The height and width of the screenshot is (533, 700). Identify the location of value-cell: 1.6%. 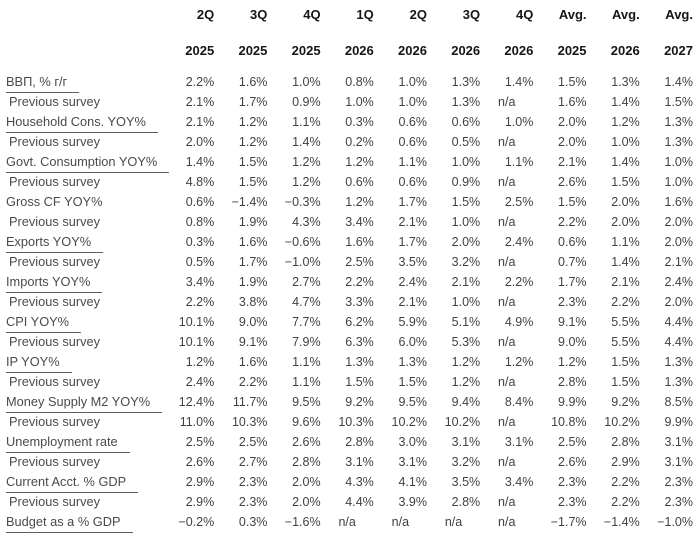
(572, 102).